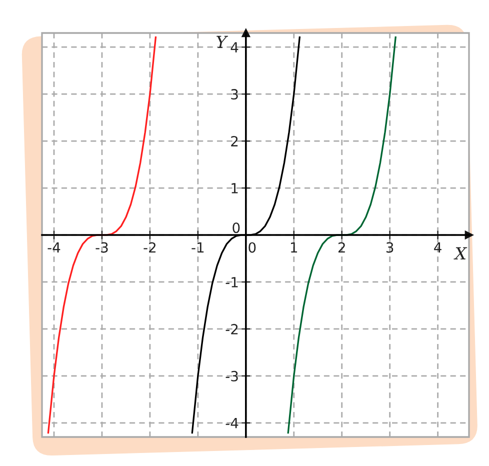 This screenshot has height=466, width=489. I want to click on y-tick-label: 1, so click(235, 188).